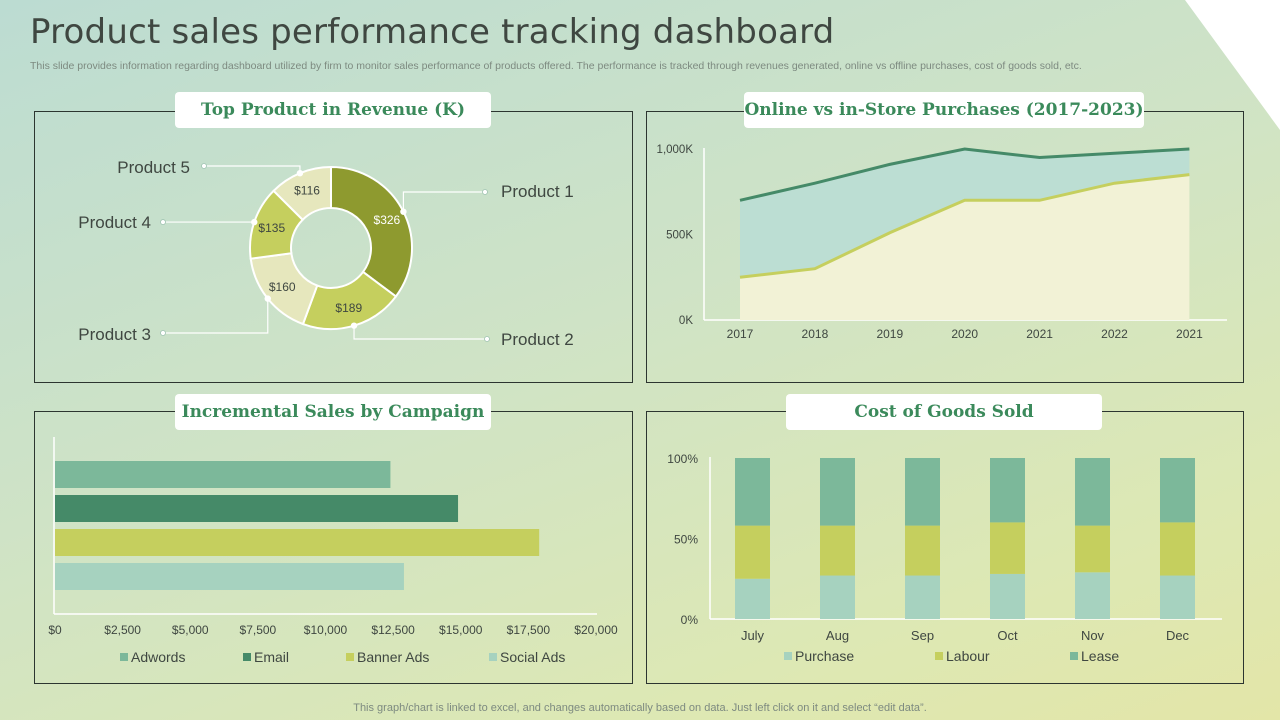 The image size is (1280, 720). What do you see at coordinates (675, 150) in the screenshot?
I see `y-tick-label: 1,000K` at bounding box center [675, 150].